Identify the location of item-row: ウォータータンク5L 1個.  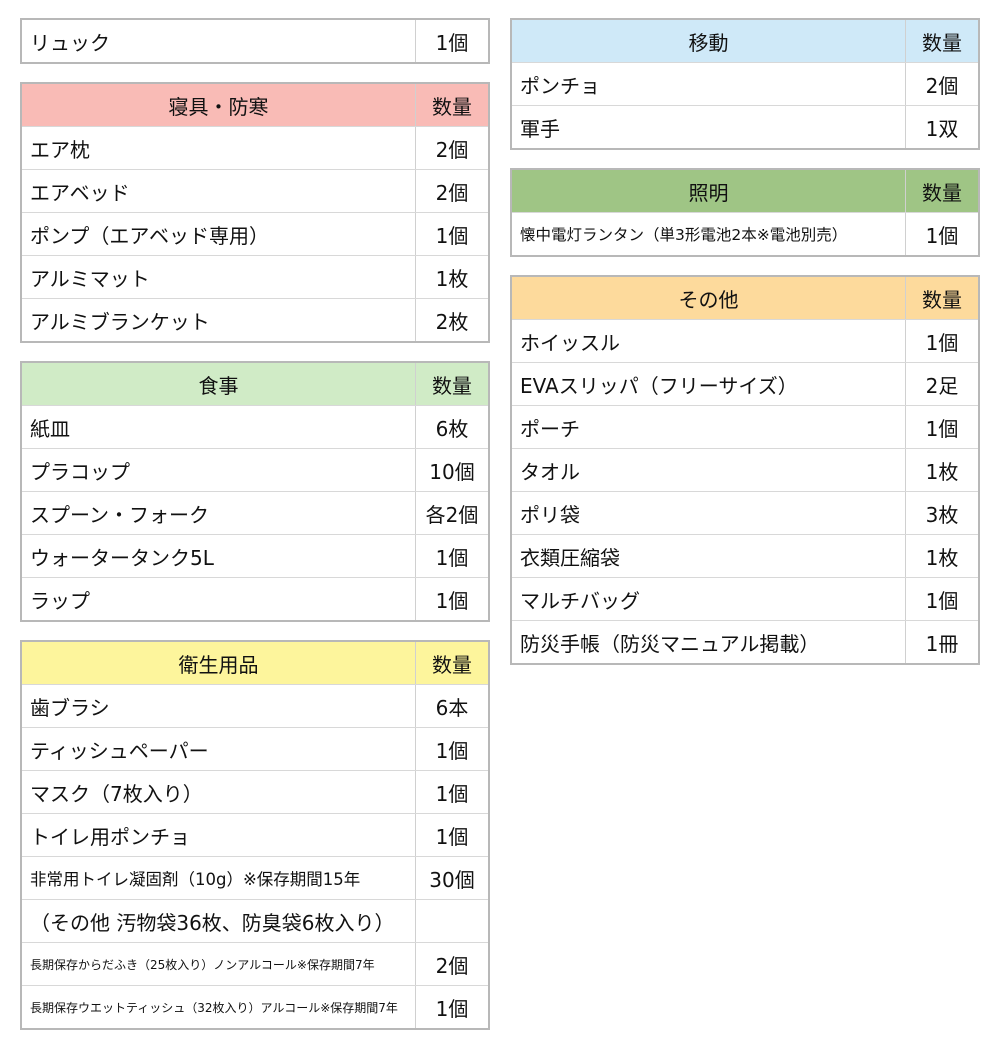
(255, 555).